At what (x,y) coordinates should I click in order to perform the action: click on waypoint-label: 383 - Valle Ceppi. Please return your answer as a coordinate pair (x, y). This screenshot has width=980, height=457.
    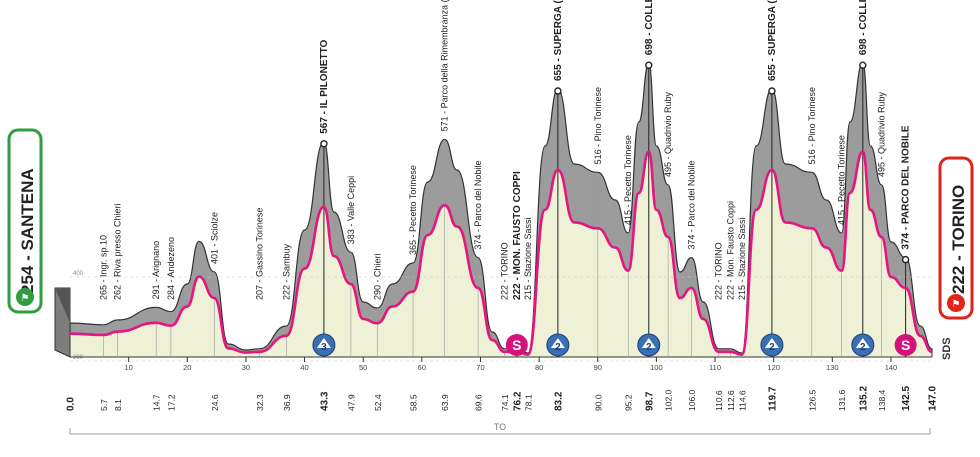
    Looking at the image, I should click on (351, 210).